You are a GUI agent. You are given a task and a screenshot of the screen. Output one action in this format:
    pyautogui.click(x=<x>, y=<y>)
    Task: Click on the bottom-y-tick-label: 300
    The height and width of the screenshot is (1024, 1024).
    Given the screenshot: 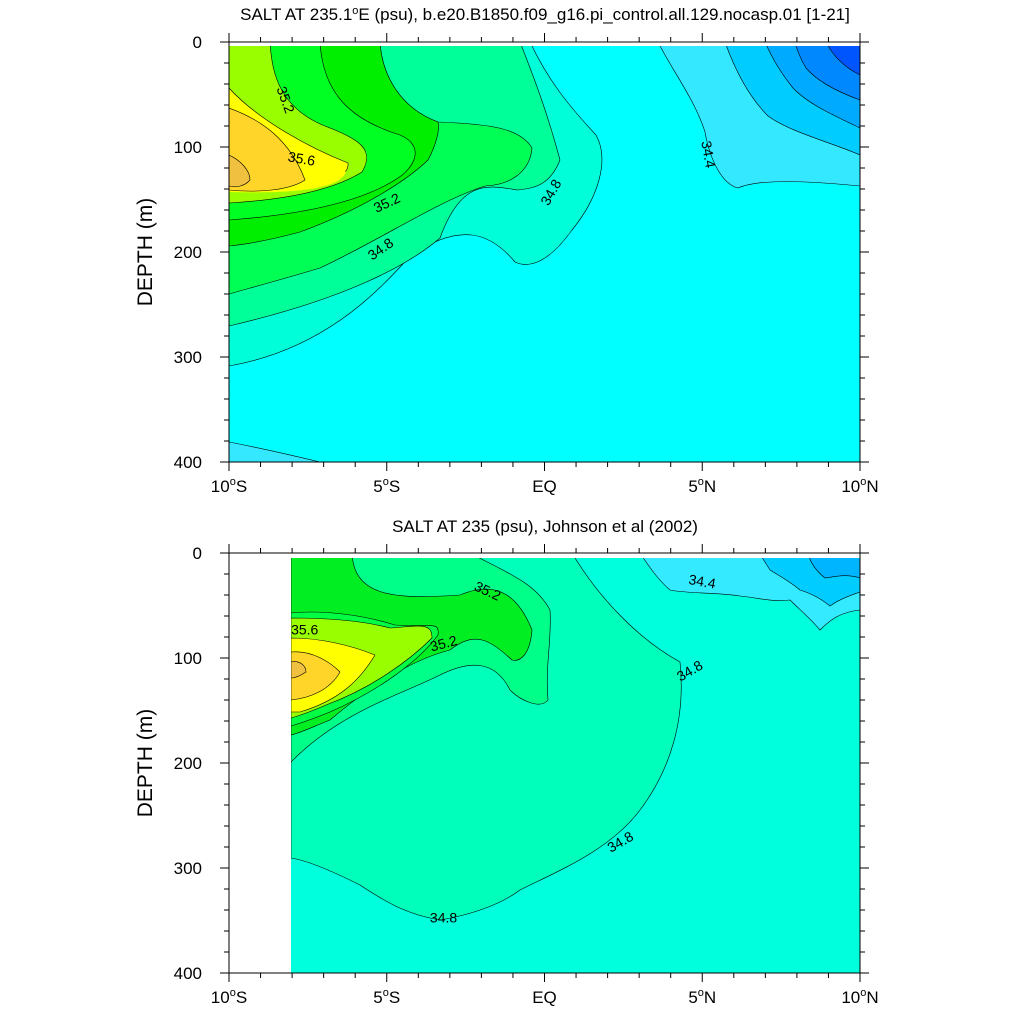 What is the action you would take?
    pyautogui.click(x=188, y=868)
    